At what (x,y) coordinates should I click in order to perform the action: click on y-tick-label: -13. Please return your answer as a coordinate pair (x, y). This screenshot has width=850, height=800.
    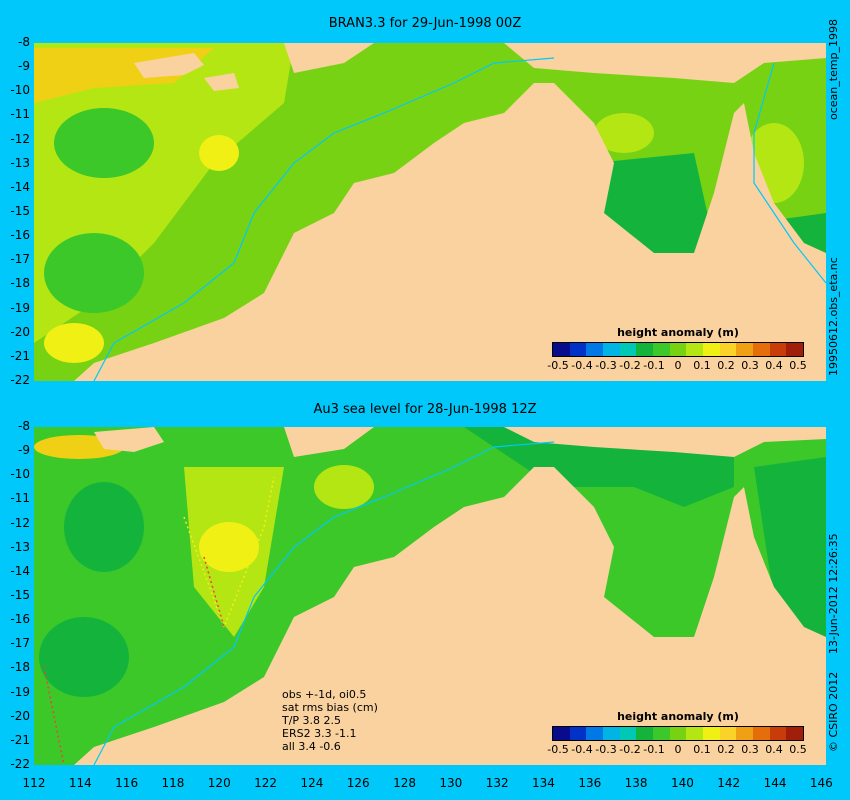
    Looking at the image, I should click on (20, 162).